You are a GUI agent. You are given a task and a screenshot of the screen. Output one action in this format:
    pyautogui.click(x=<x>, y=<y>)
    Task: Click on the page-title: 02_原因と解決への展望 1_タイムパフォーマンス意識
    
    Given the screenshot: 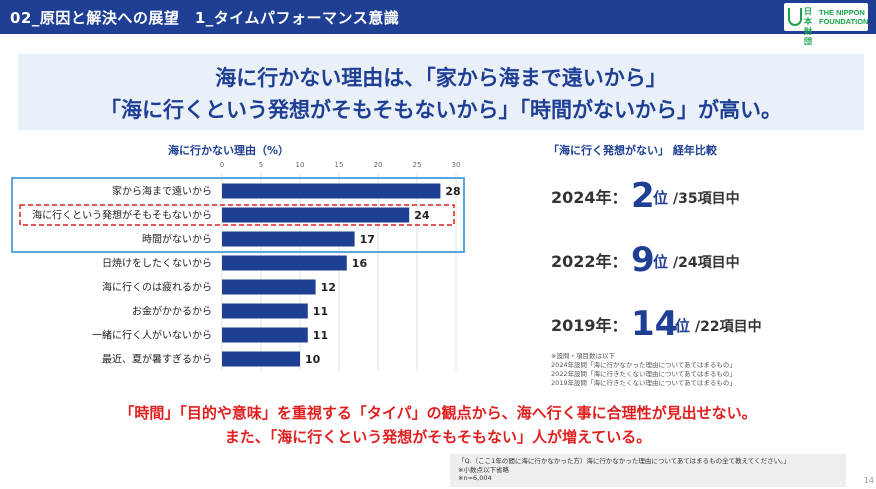 What is the action you would take?
    pyautogui.click(x=205, y=18)
    